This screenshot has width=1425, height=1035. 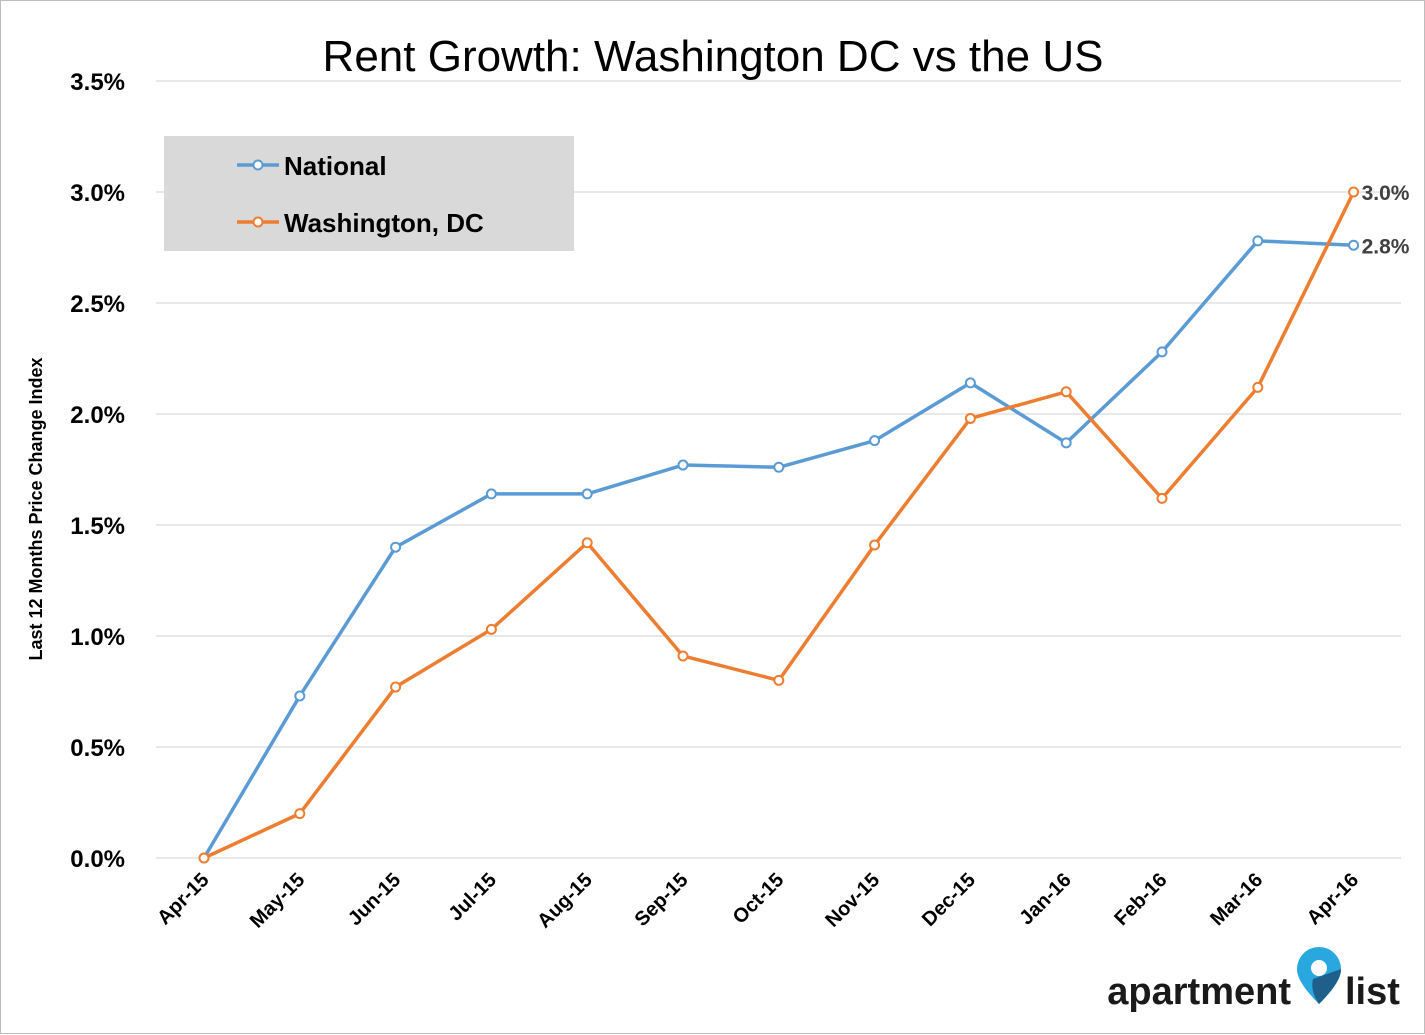 I want to click on y-tick-label: 3.0%, so click(x=97, y=193).